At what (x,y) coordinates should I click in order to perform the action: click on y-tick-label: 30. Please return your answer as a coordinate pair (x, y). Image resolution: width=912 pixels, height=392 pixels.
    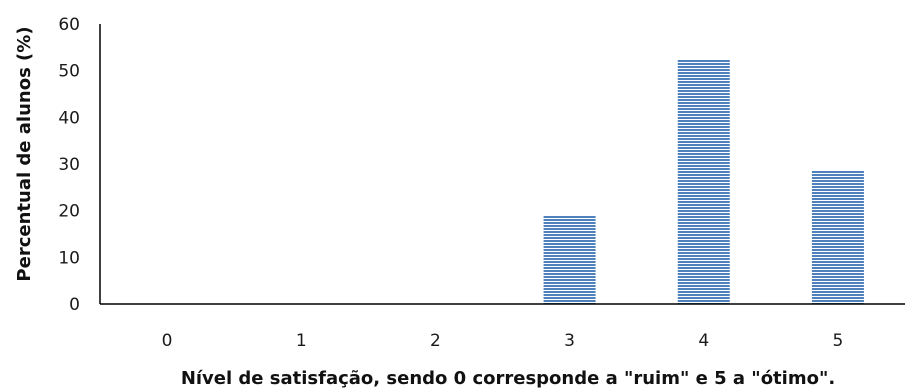
    Looking at the image, I should click on (69, 165).